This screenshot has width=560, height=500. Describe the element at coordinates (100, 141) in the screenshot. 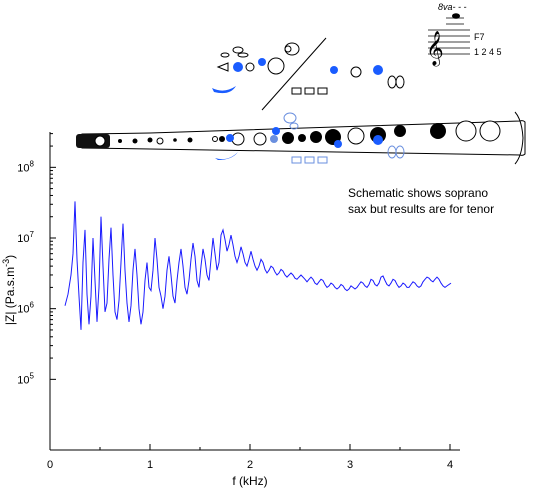

I see `mouthpiece-ring` at that location.